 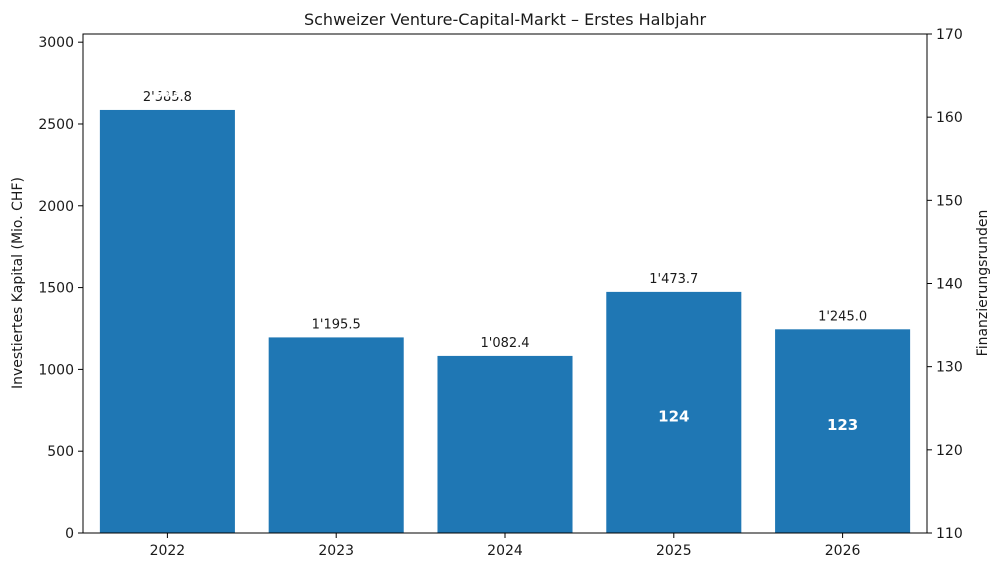 I want to click on y2-axis-ticks: 110 120 130 140 150 160 170, so click(x=945, y=284).